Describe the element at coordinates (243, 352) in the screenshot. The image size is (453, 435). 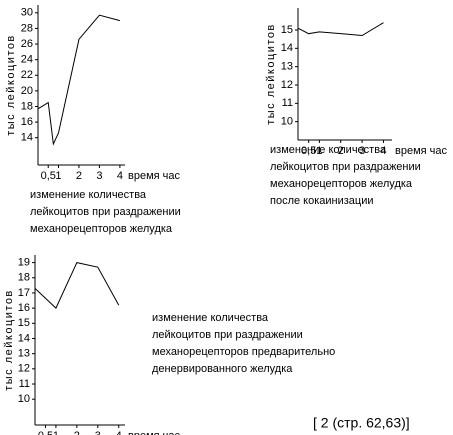
I see `caption-line: механорецепторов предварительно` at that location.